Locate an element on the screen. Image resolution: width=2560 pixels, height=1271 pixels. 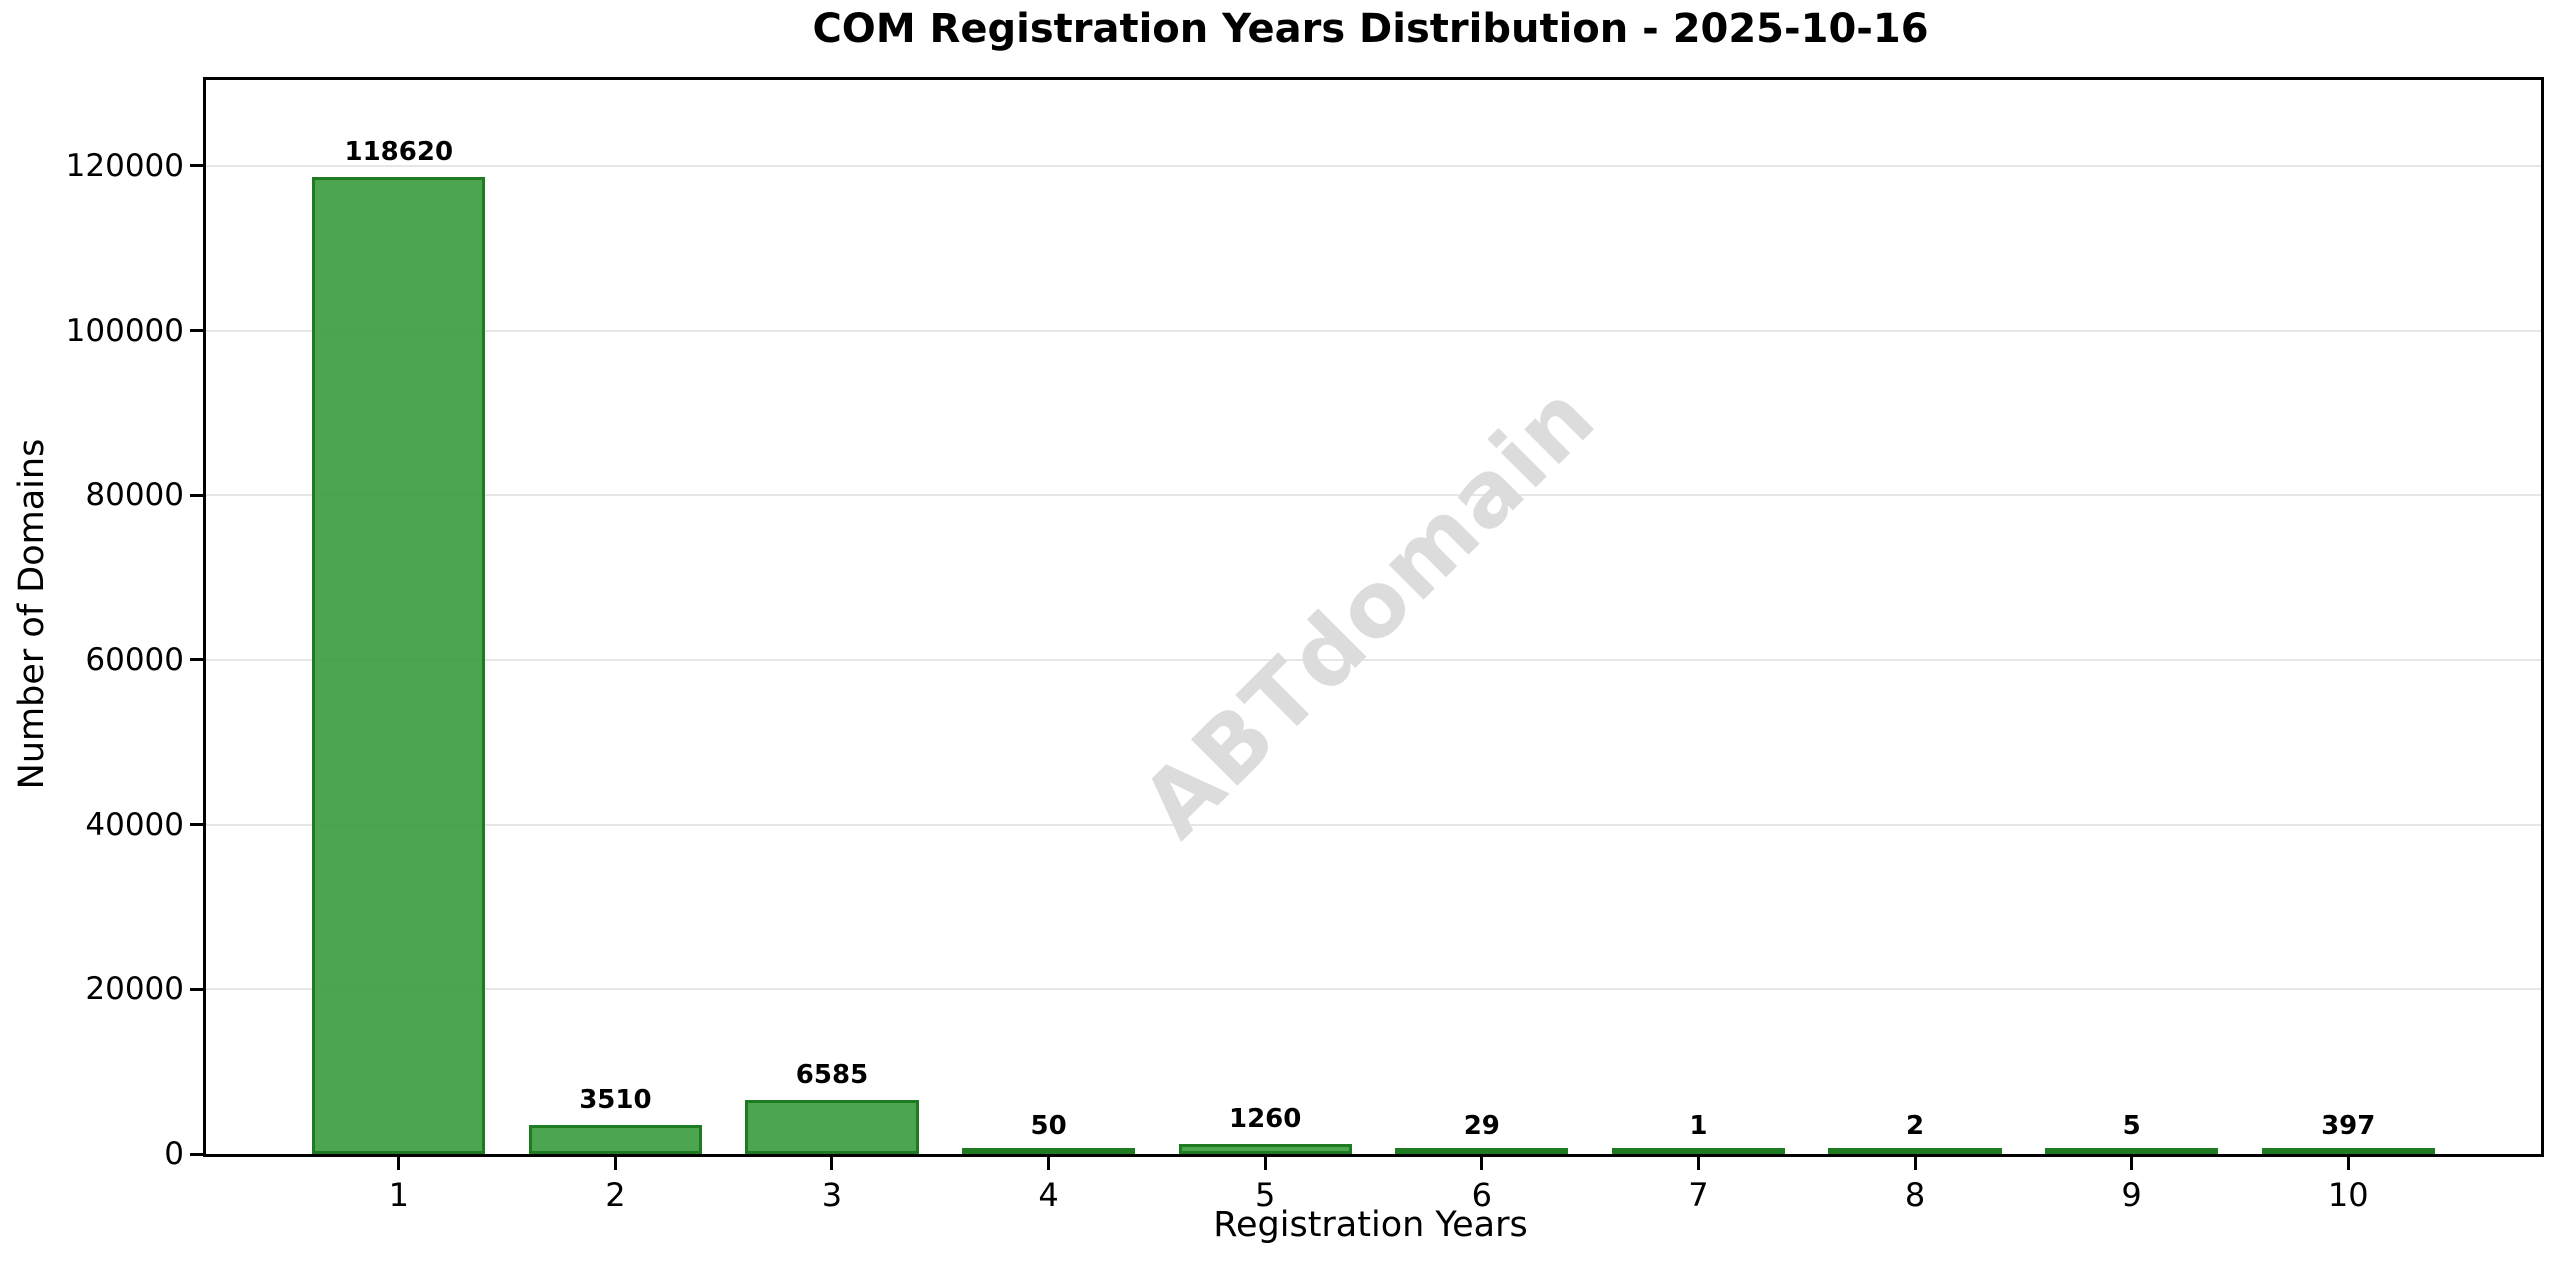
x-tick-label: 10 is located at coordinates (2348, 1195).